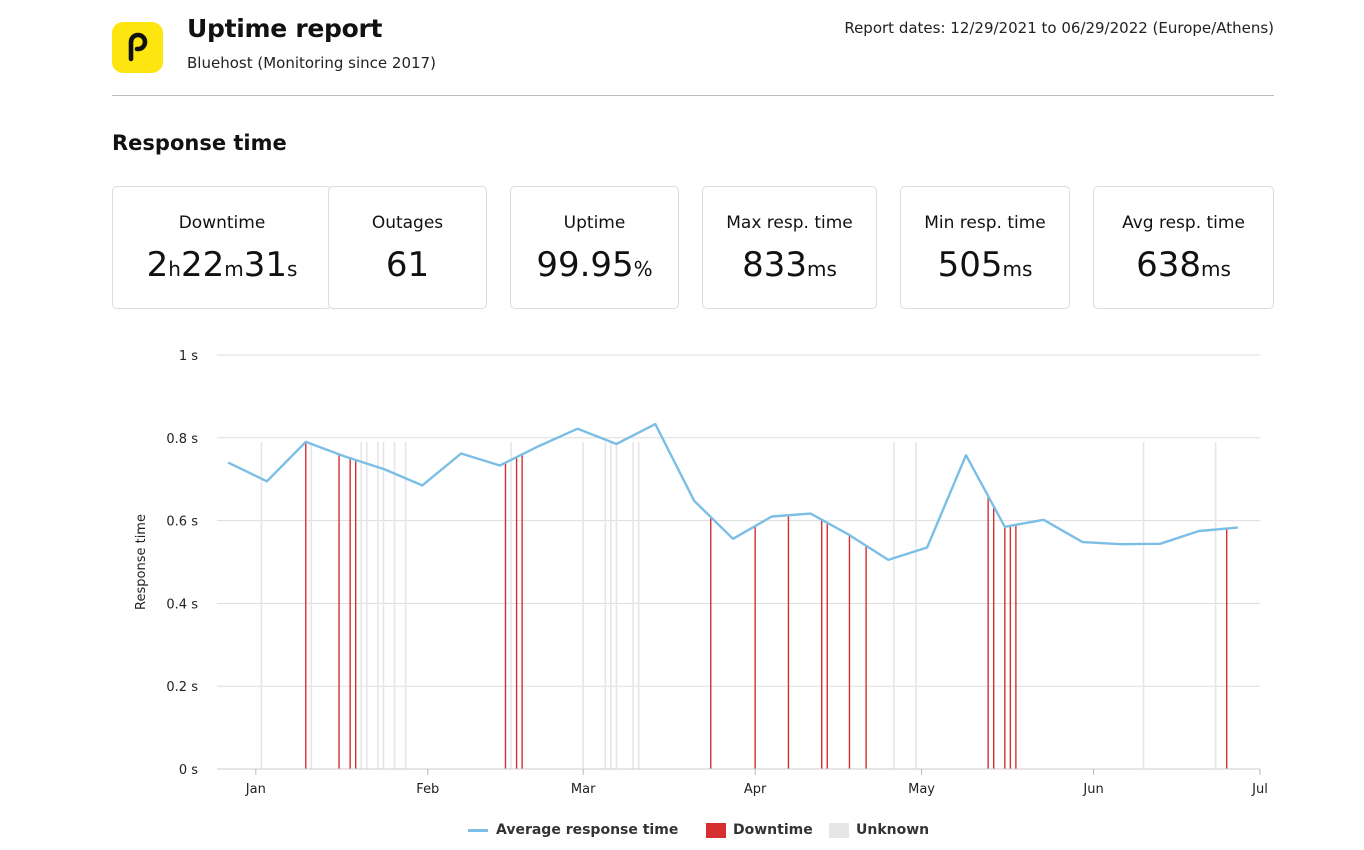 This screenshot has height=850, width=1364. What do you see at coordinates (188, 770) in the screenshot?
I see `y-tick-label: 0 s` at bounding box center [188, 770].